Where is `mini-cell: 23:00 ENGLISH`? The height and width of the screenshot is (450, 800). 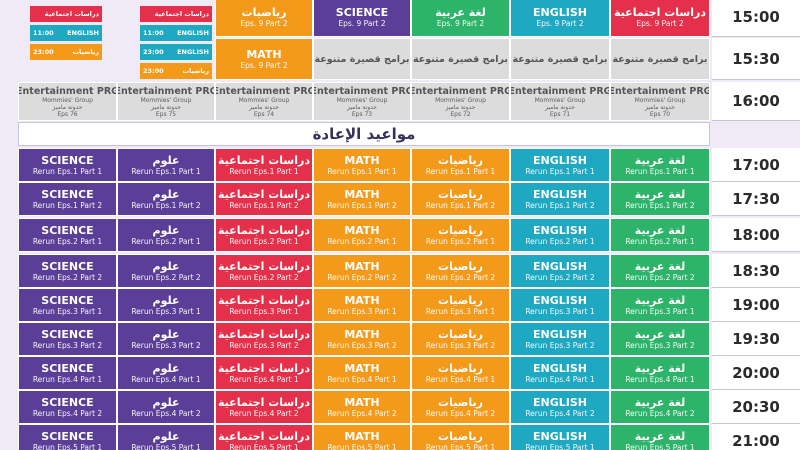
mini-cell: 23:00 ENGLISH is located at coordinates (176, 52).